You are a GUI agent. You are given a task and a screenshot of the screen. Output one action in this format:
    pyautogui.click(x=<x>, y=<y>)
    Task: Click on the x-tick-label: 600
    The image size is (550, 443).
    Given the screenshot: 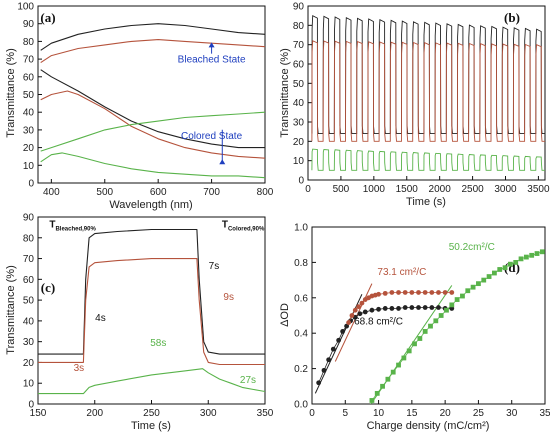 What is the action you would take?
    pyautogui.click(x=158, y=192)
    